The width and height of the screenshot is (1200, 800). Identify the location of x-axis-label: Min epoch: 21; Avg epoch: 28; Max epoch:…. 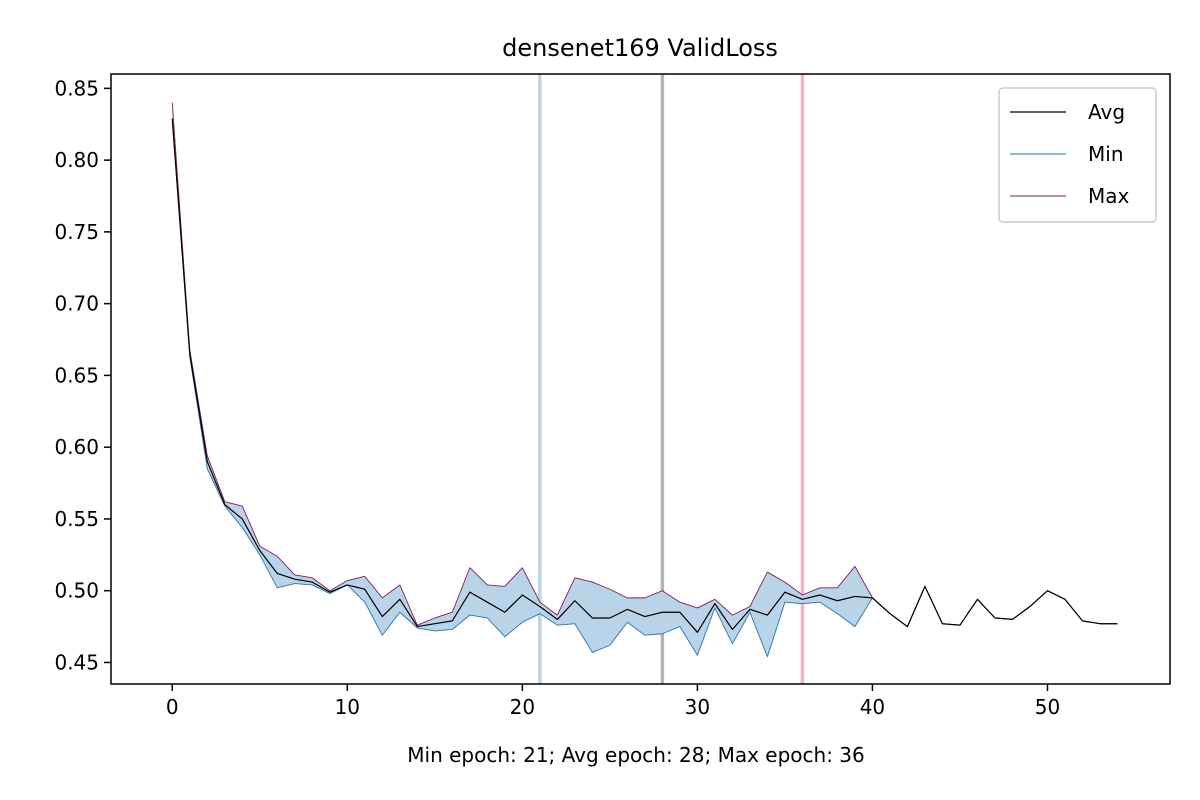
(636, 755).